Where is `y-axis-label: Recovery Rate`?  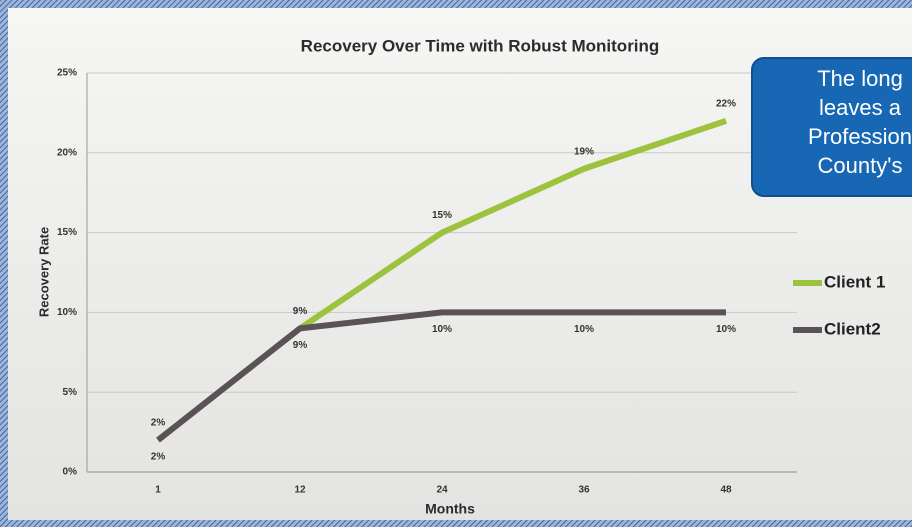
y-axis-label: Recovery Rate is located at coordinates (43, 272).